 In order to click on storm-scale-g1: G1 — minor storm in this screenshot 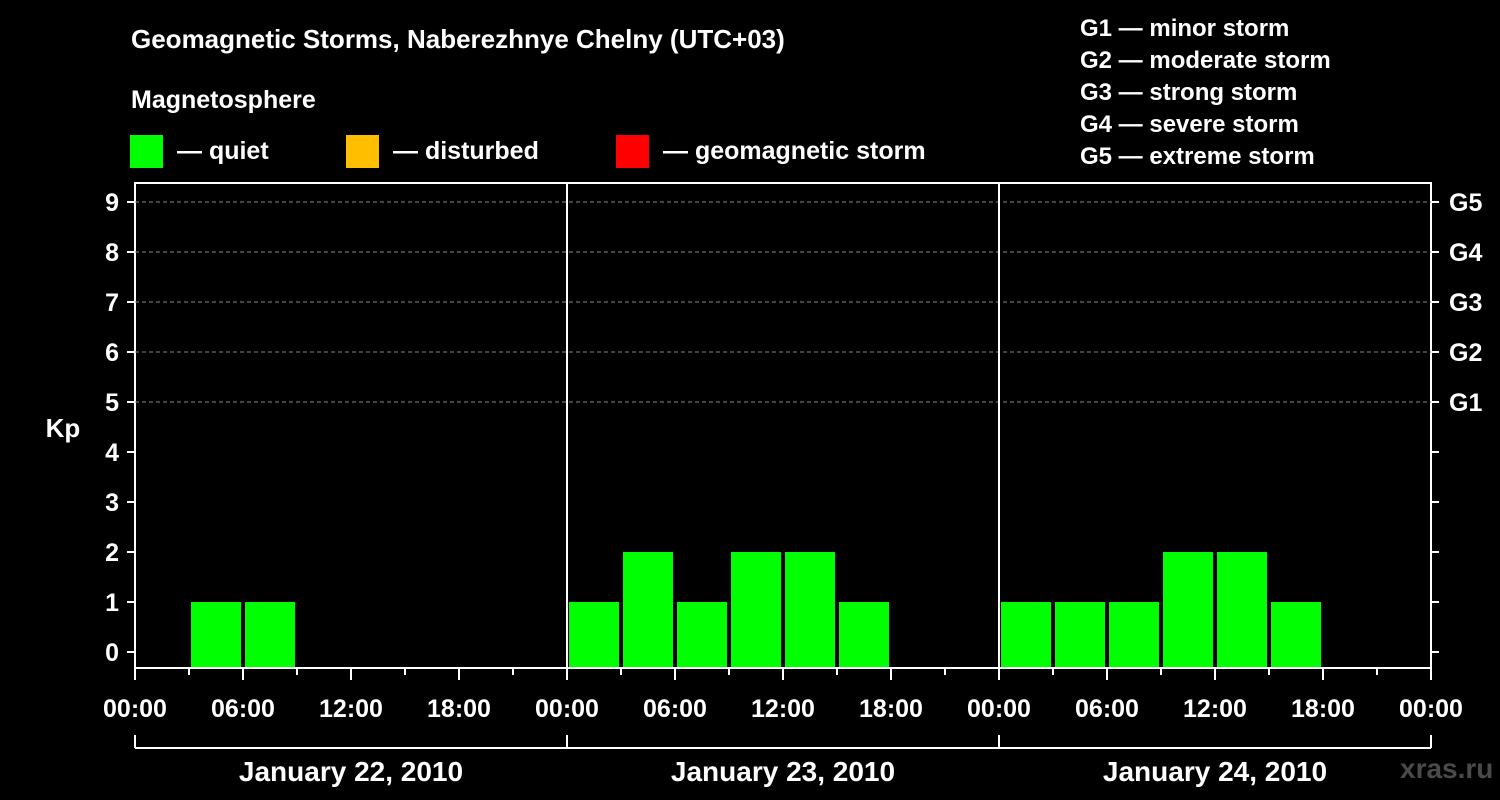, I will do `click(1185, 28)`.